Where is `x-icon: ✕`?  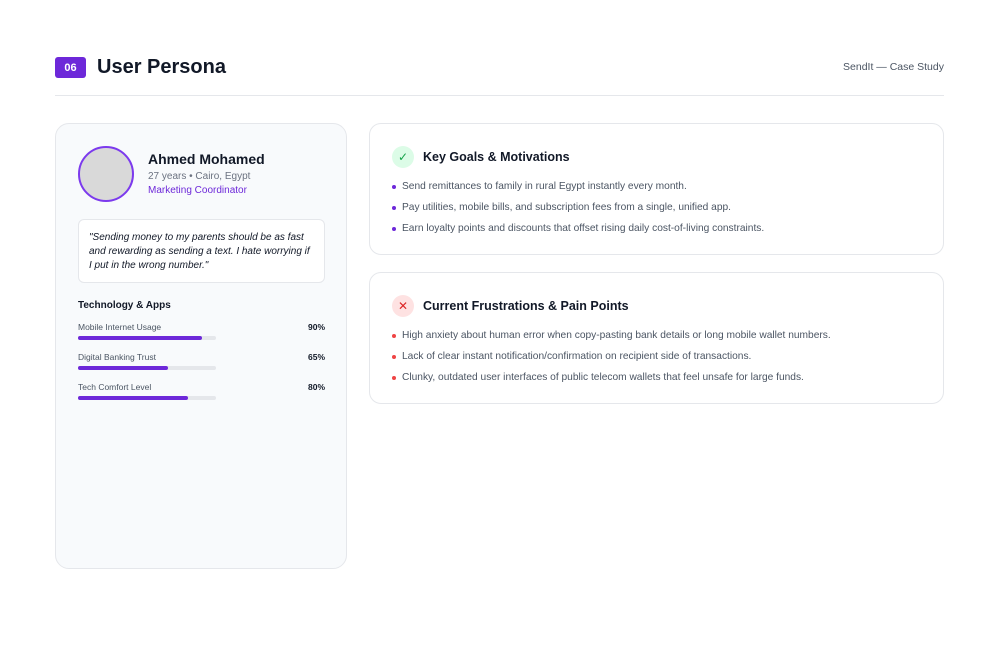 x-icon: ✕ is located at coordinates (403, 306).